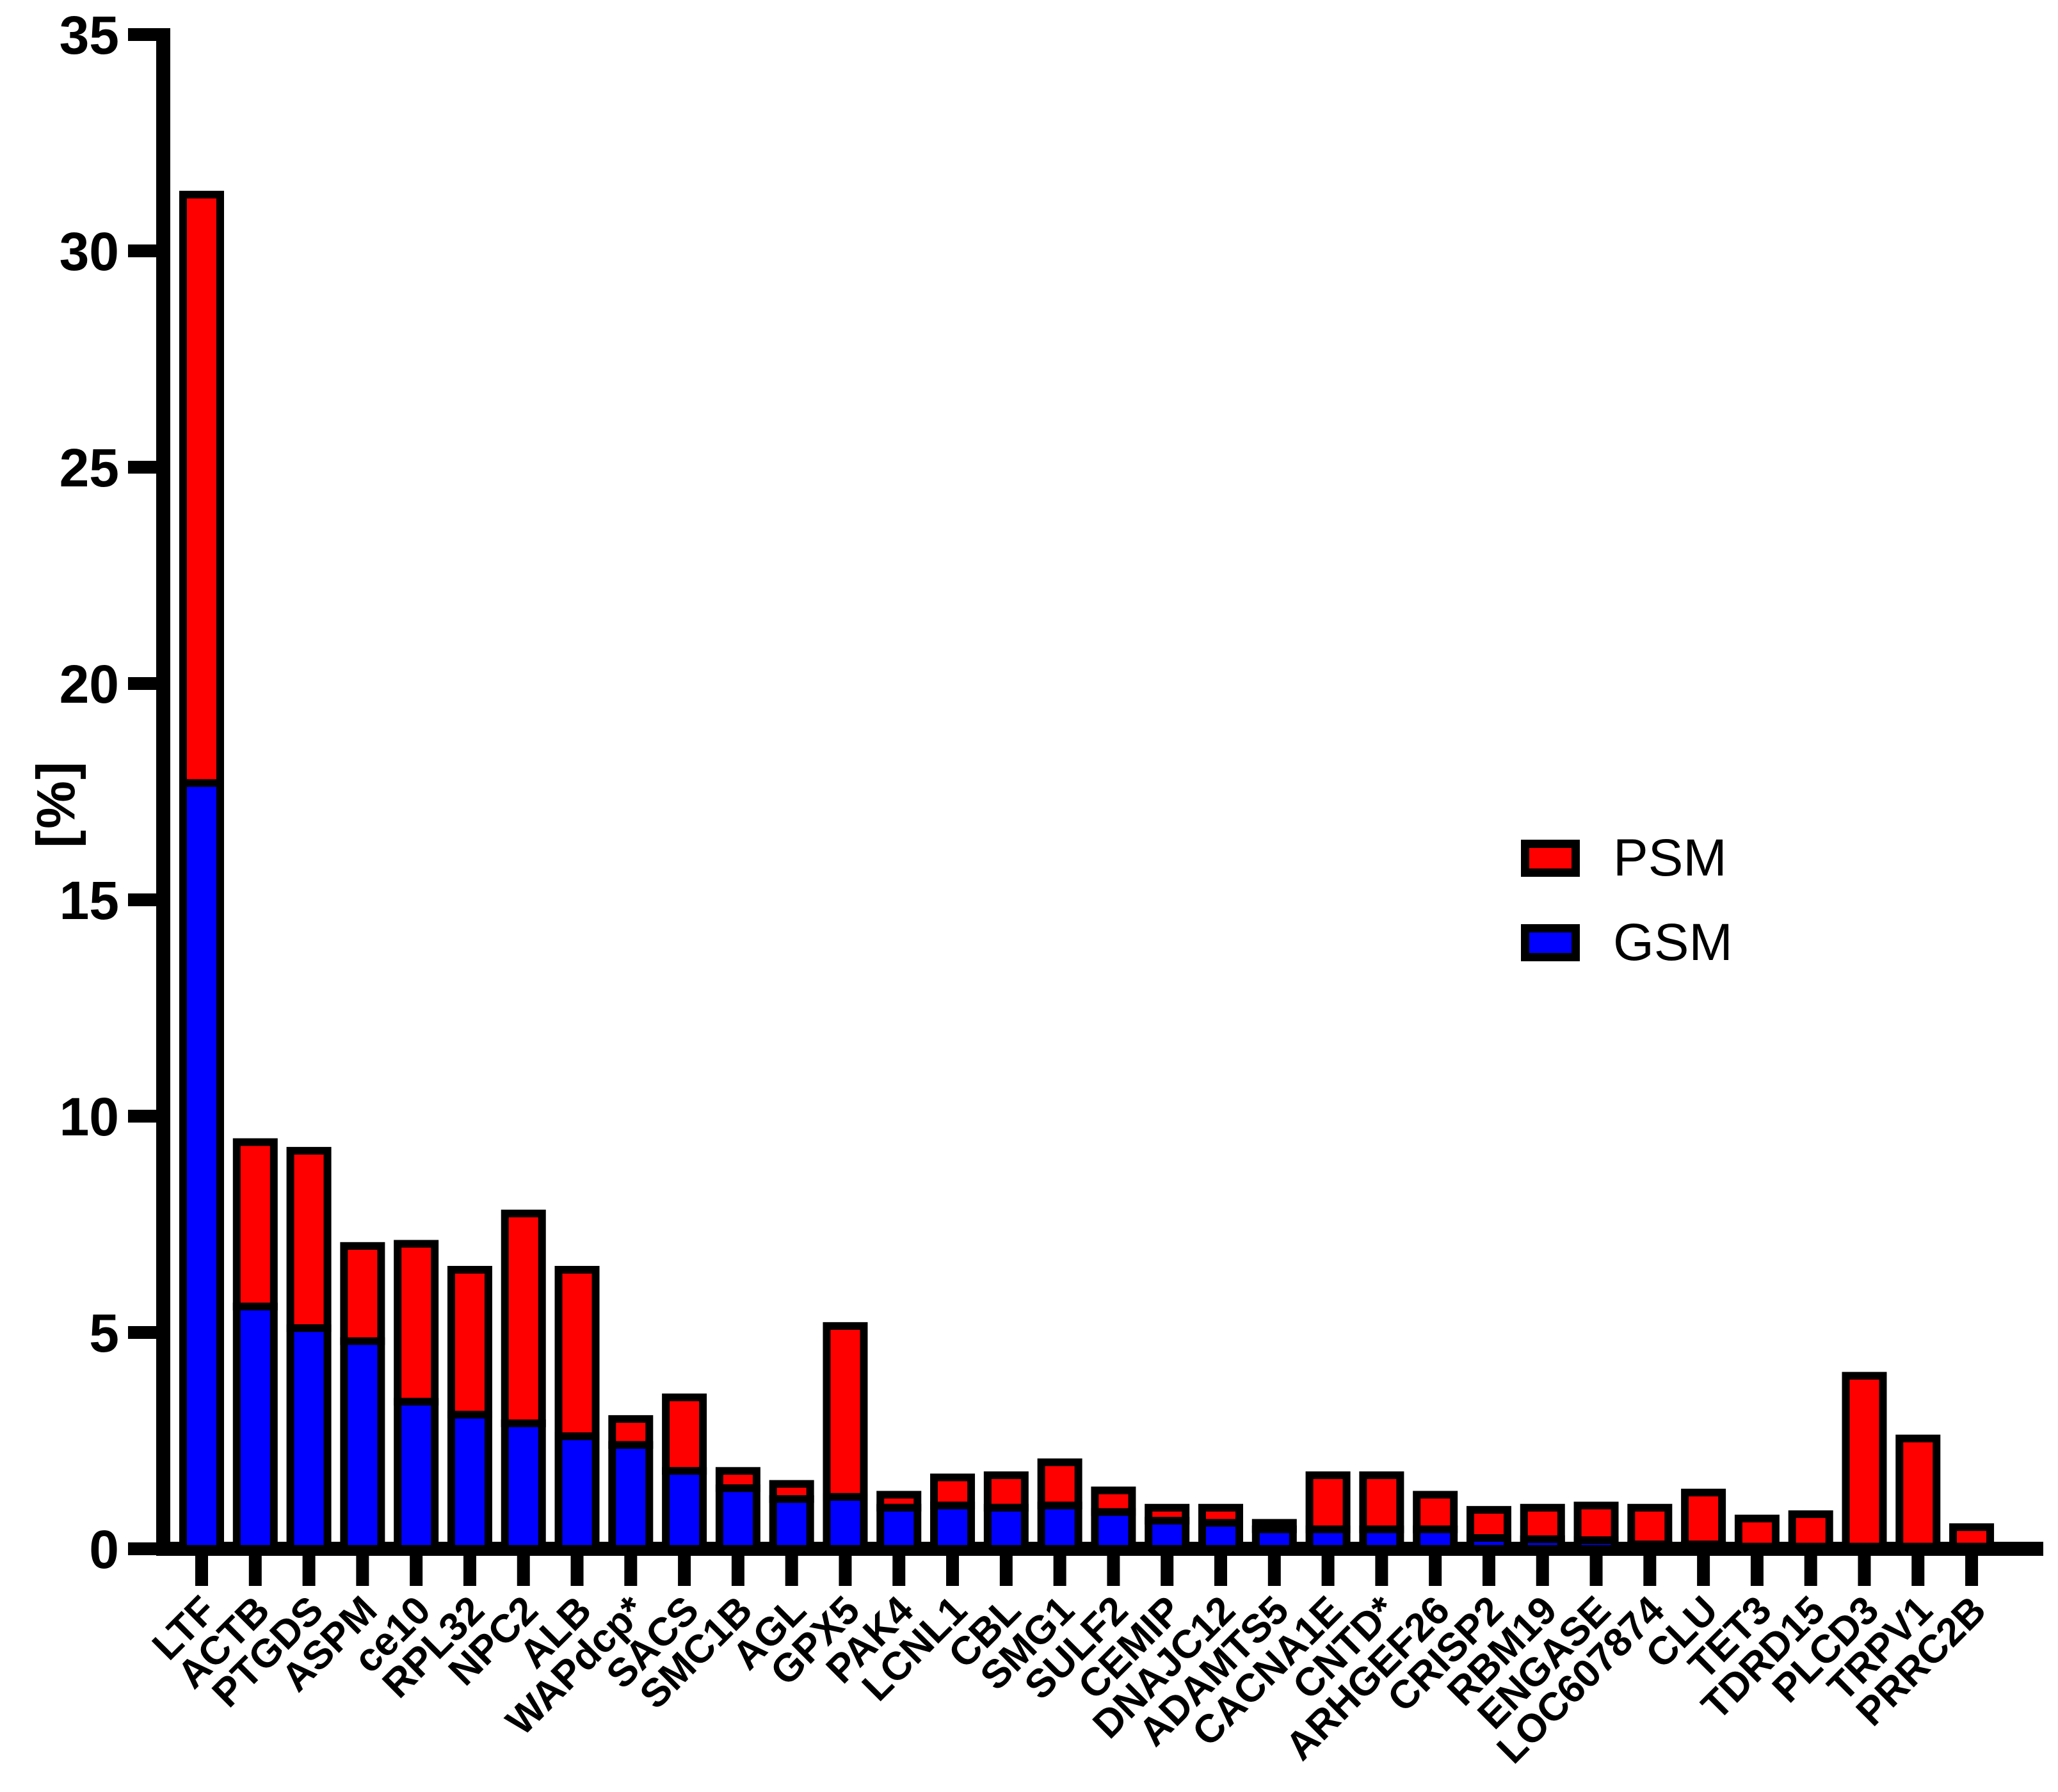 This screenshot has width=2058, height=1792. I want to click on bar-CRISP2, so click(1488, 1529).